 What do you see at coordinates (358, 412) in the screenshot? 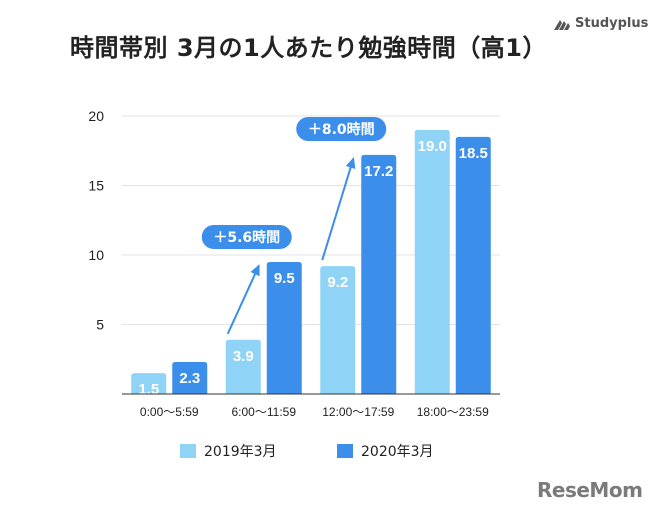
I see `x-tick-label: 12:00～17:59` at bounding box center [358, 412].